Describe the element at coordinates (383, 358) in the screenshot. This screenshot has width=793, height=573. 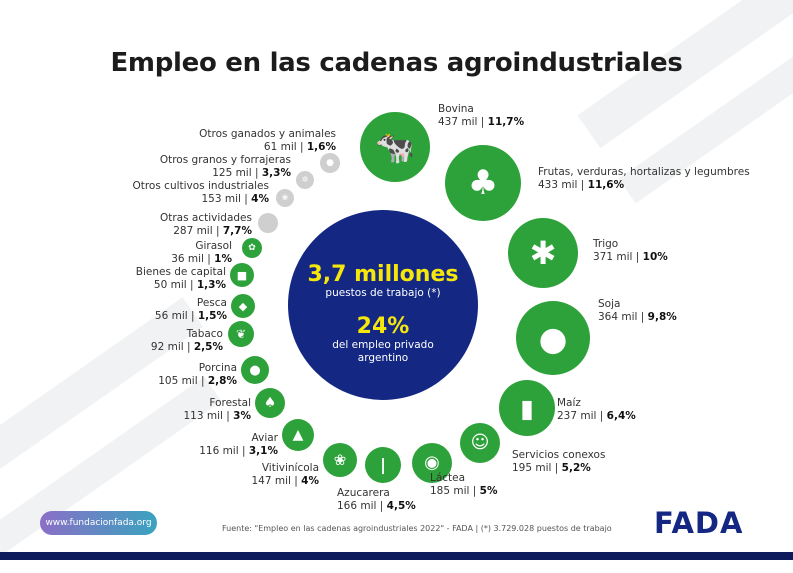
I see `private-share-label: argentino` at that location.